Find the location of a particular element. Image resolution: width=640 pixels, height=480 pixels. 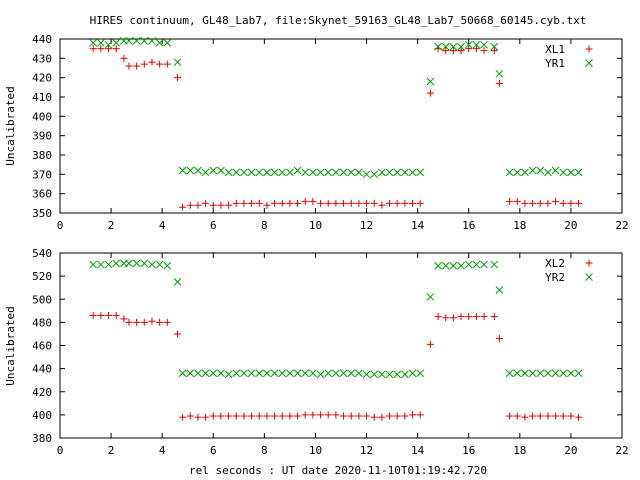

y-tick-label: 400 is located at coordinates (42, 415).